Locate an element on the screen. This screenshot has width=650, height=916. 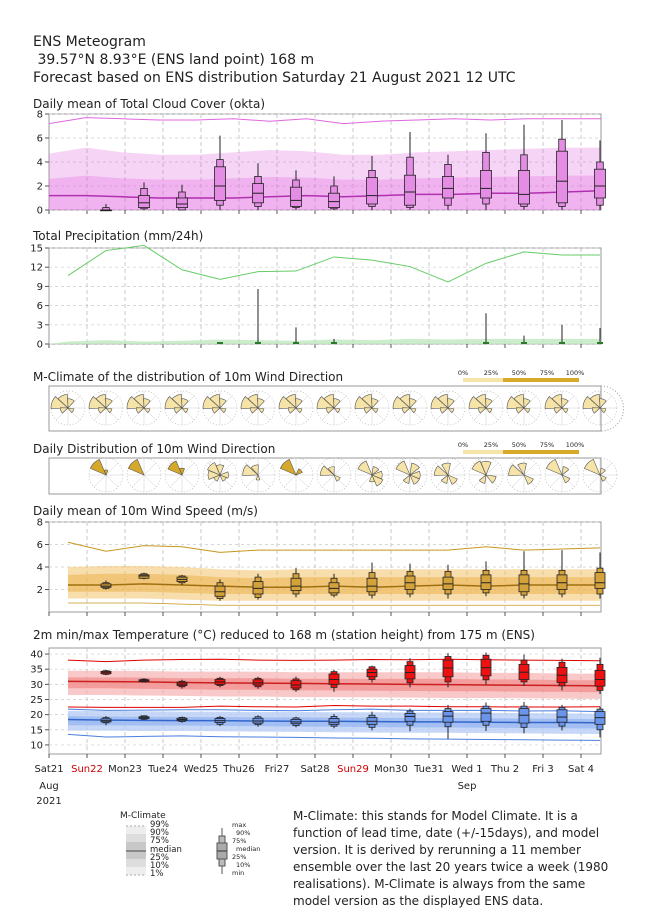
mclimate-legend-label: median is located at coordinates (166, 850).